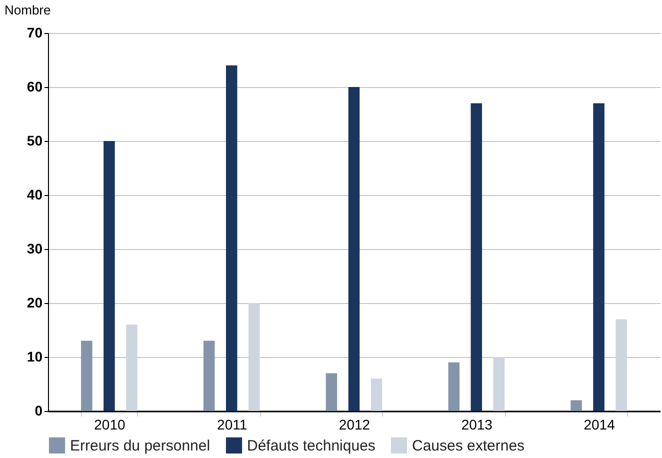  Describe the element at coordinates (354, 424) in the screenshot. I see `x-tick-label: 2012` at that location.